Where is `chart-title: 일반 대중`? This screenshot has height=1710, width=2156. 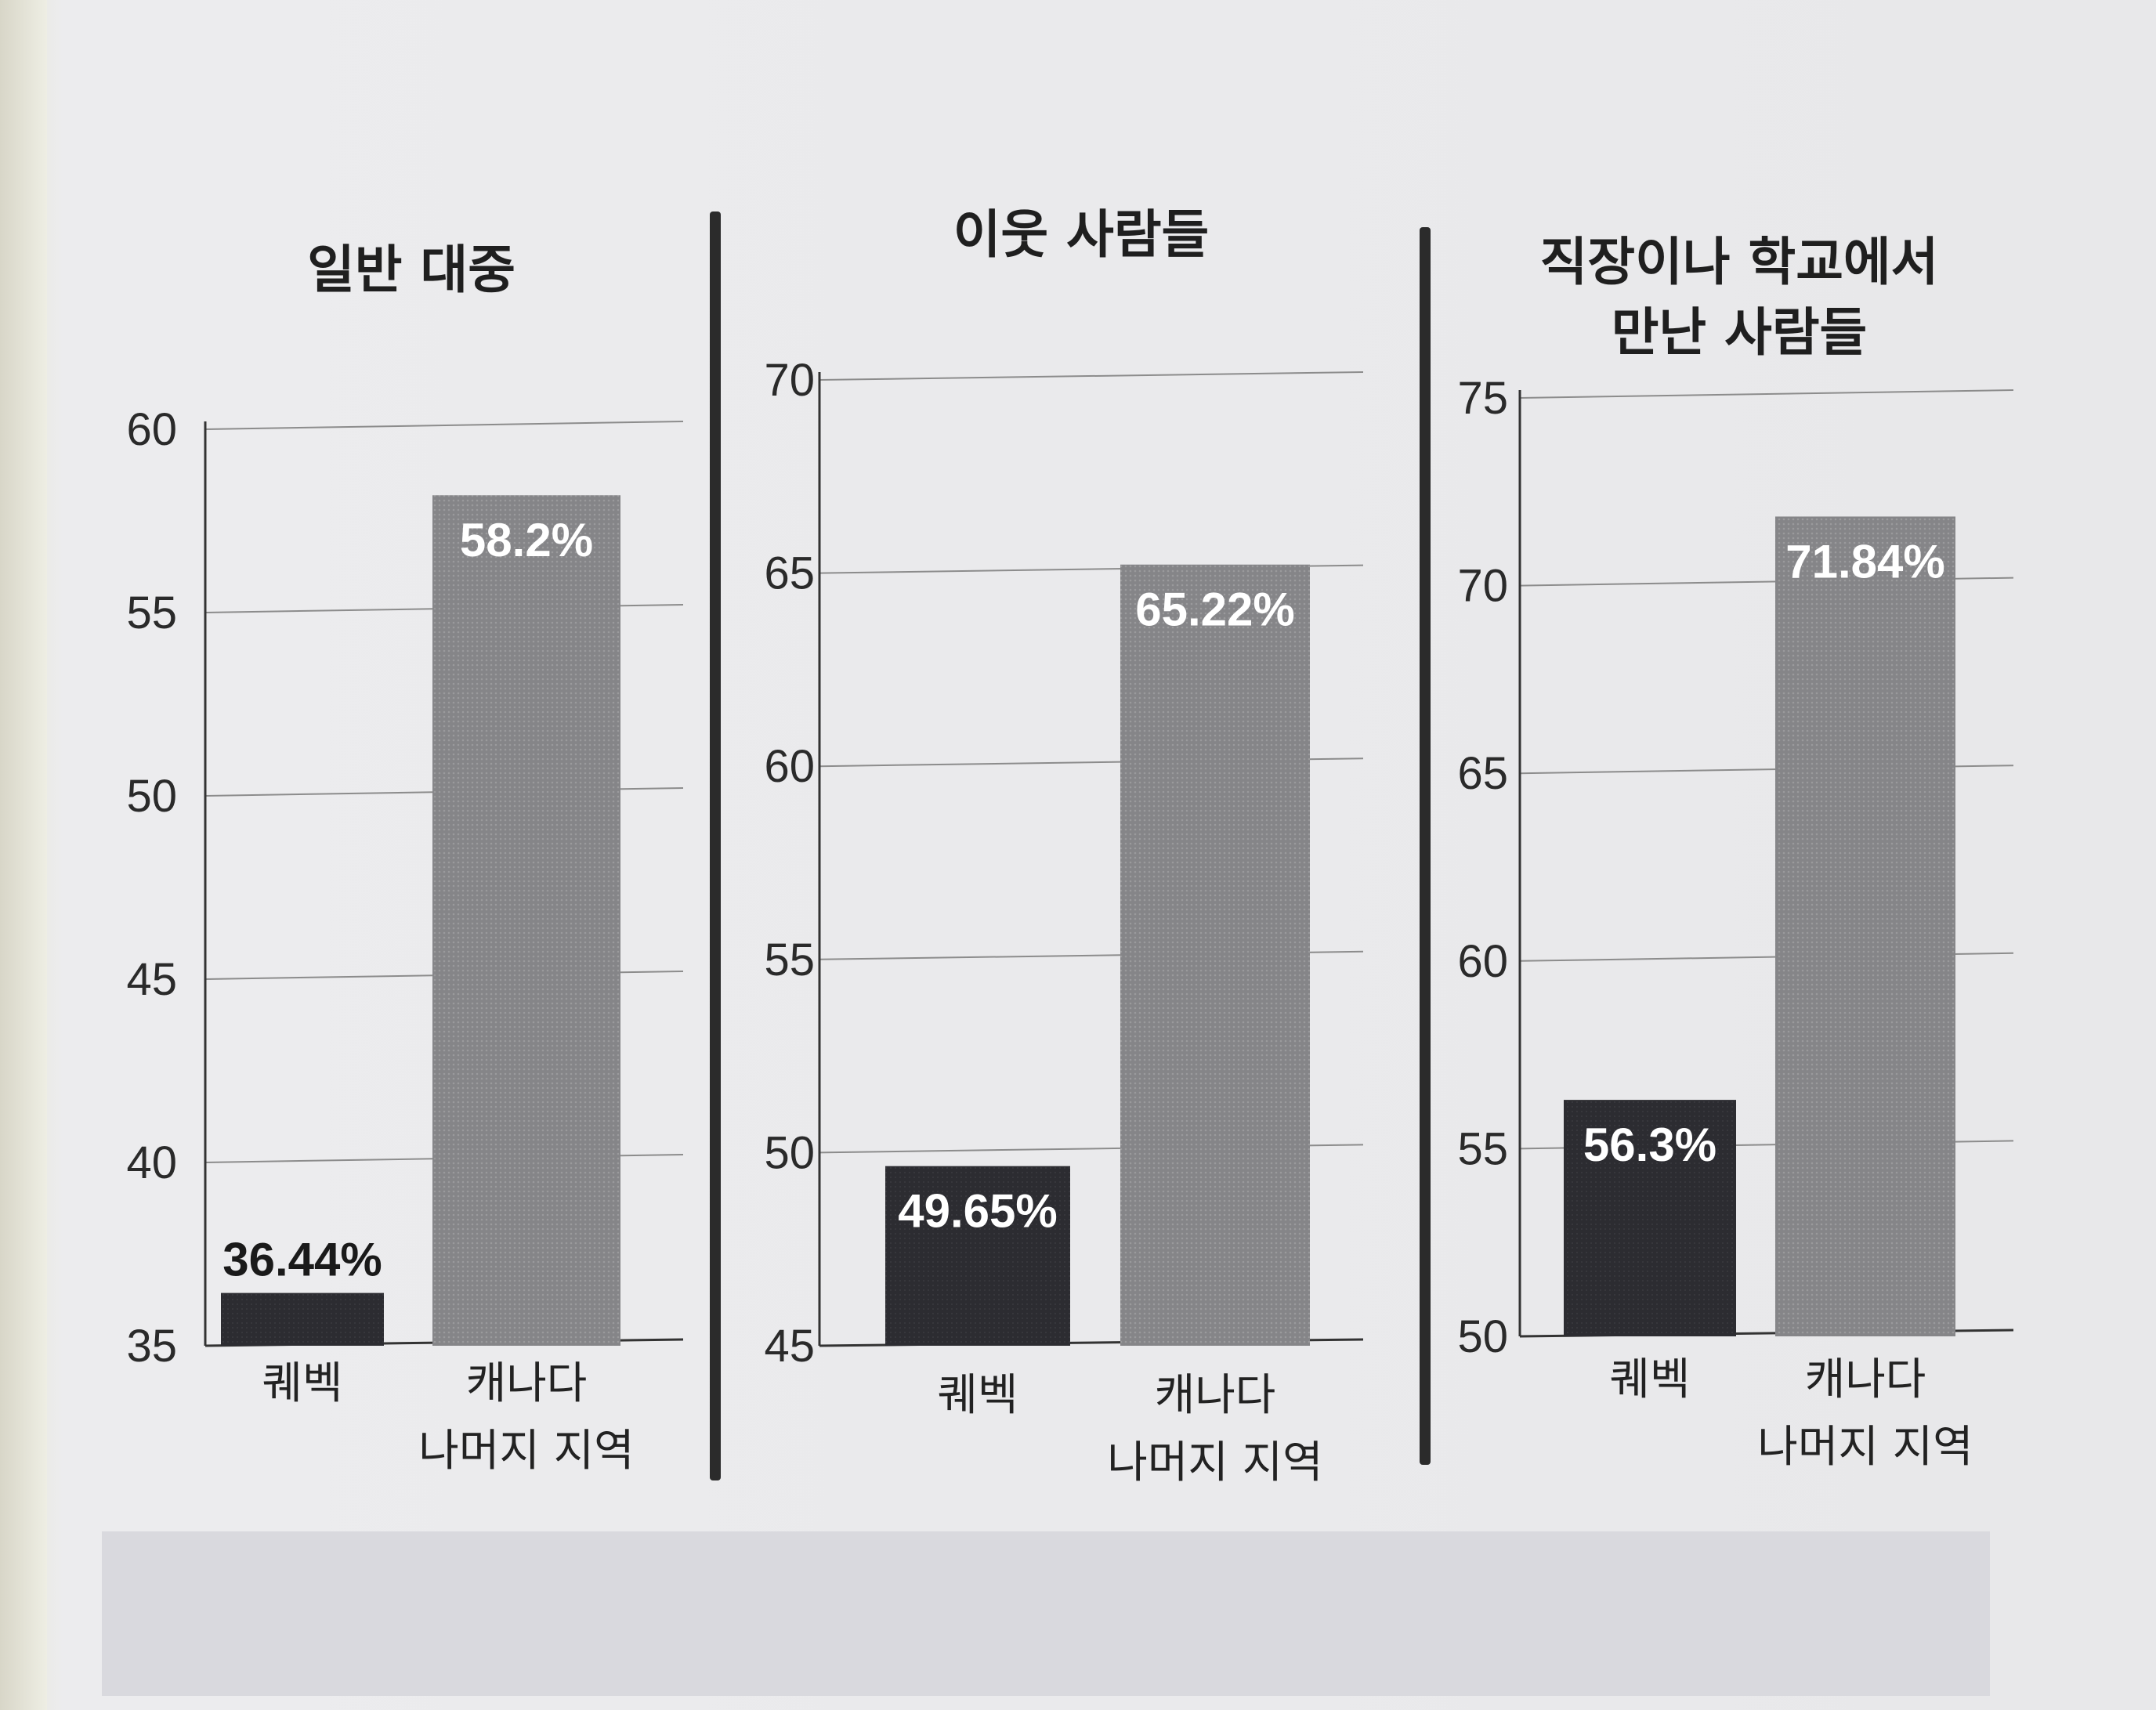 chart-title: 일반 대중 is located at coordinates (411, 270).